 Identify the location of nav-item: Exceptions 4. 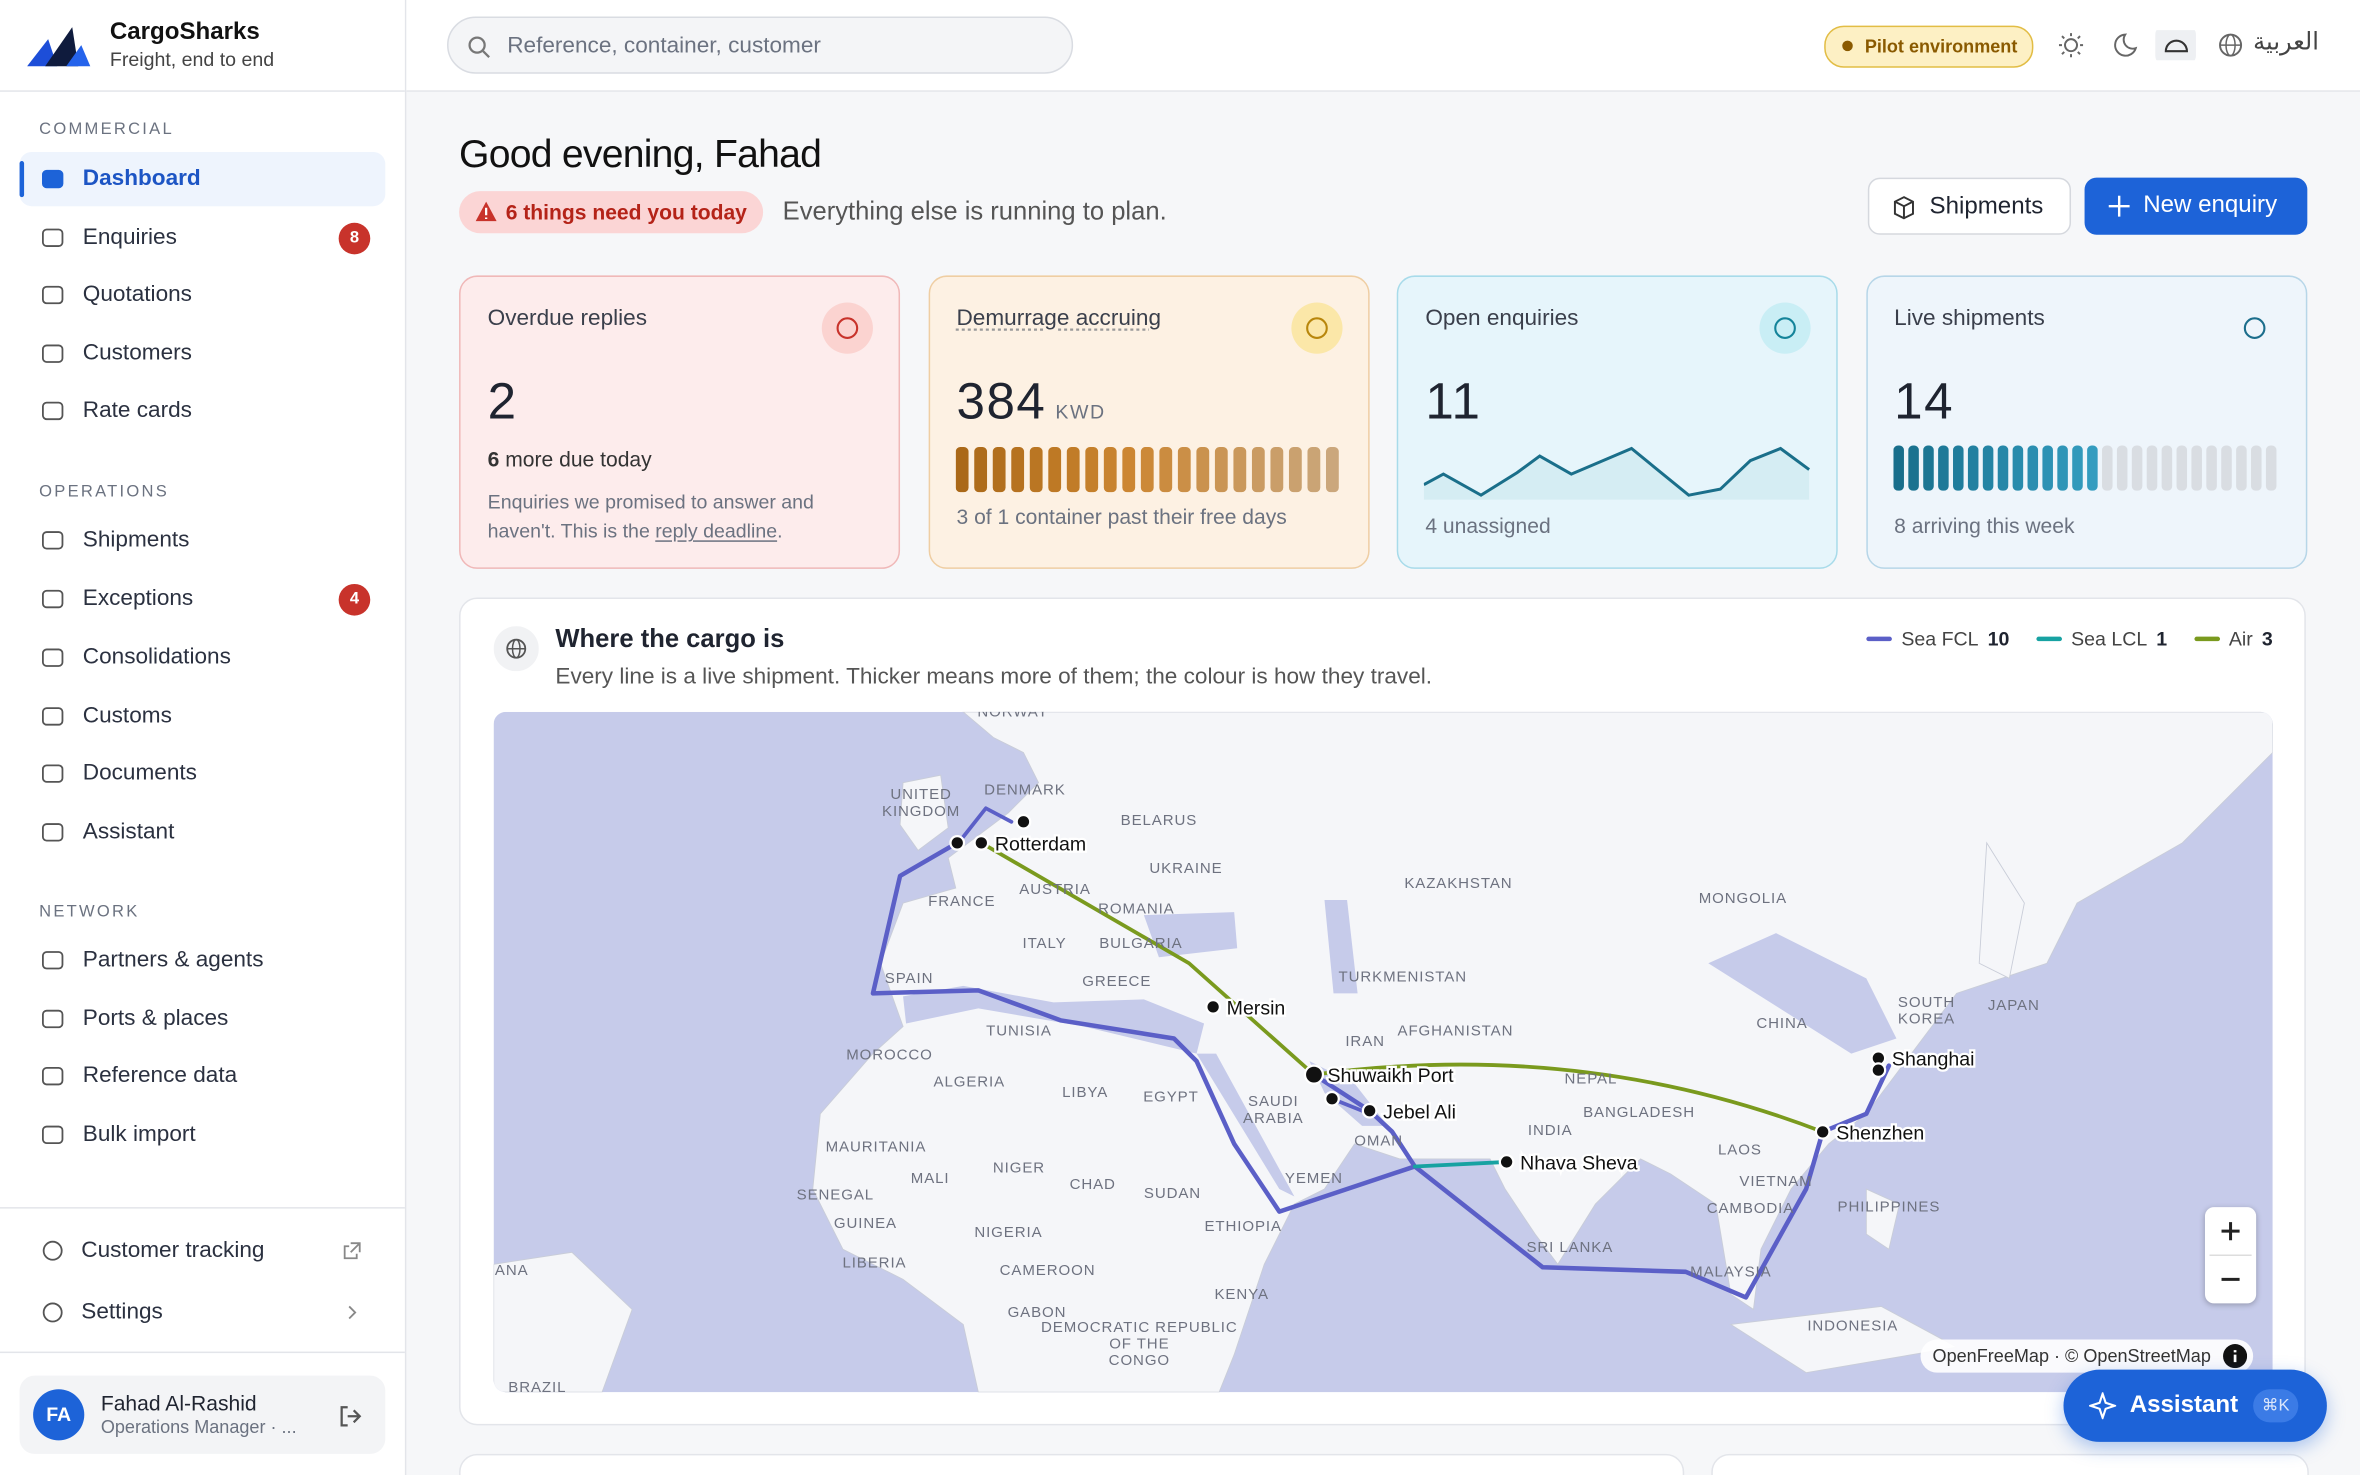
(203, 599).